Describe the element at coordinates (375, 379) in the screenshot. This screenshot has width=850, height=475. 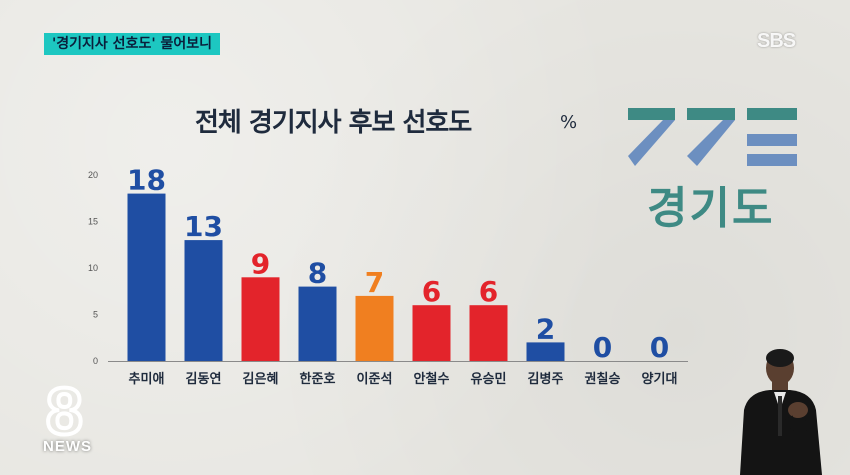
I see `category-label: 이준석` at that location.